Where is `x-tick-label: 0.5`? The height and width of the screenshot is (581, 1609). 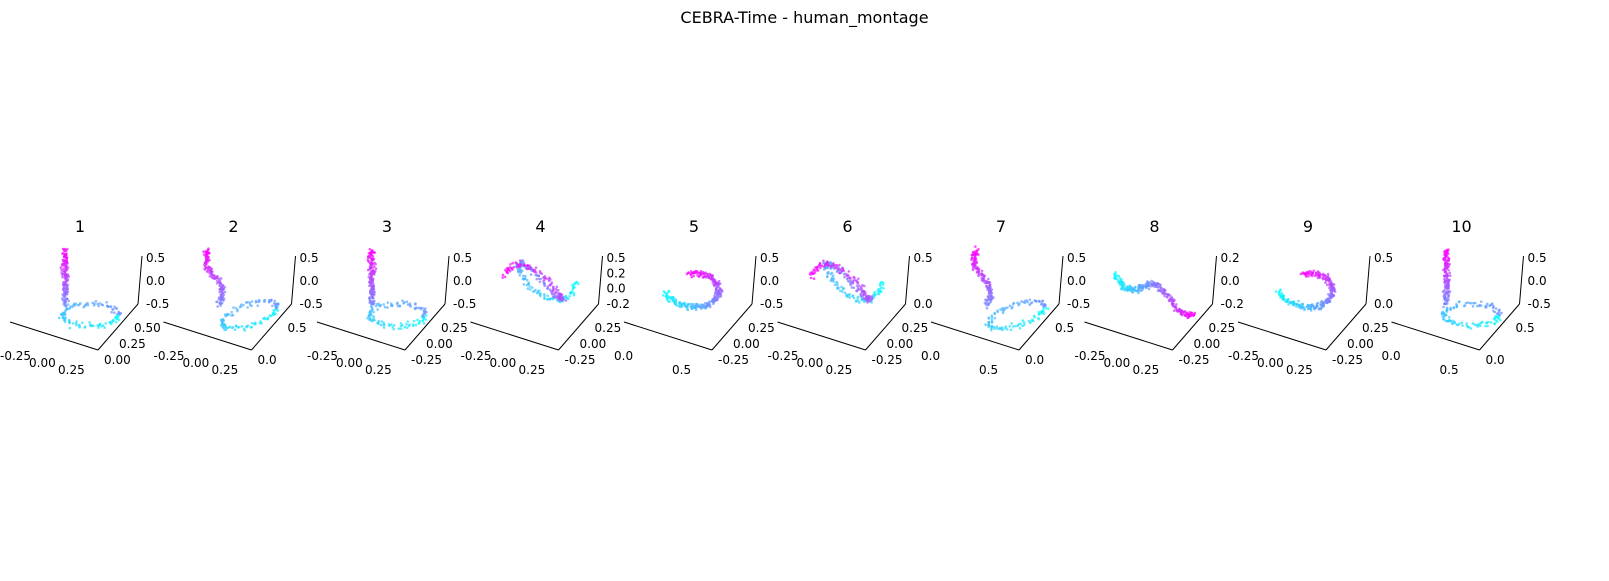
x-tick-label: 0.5 is located at coordinates (988, 370).